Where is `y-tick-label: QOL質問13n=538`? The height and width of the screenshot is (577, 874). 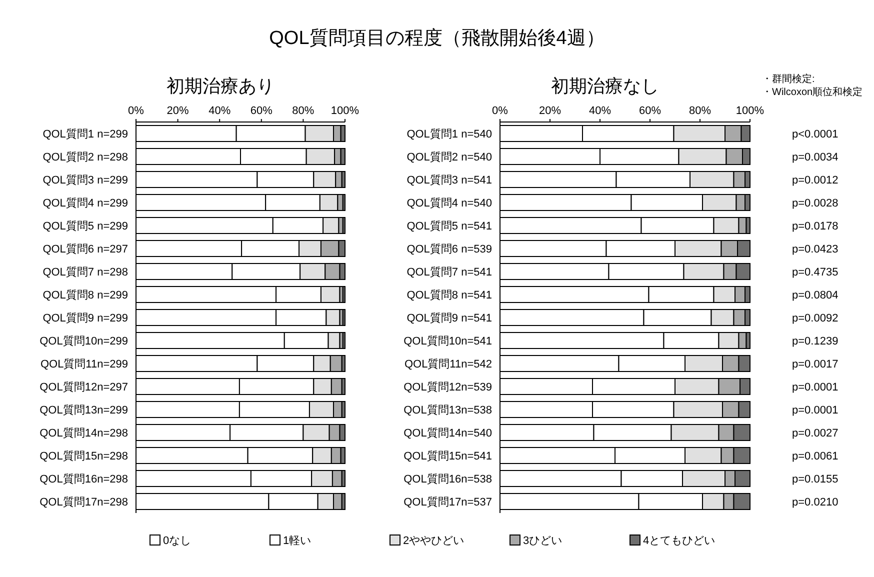
y-tick-label: QOL質問13n=538 is located at coordinates (448, 410).